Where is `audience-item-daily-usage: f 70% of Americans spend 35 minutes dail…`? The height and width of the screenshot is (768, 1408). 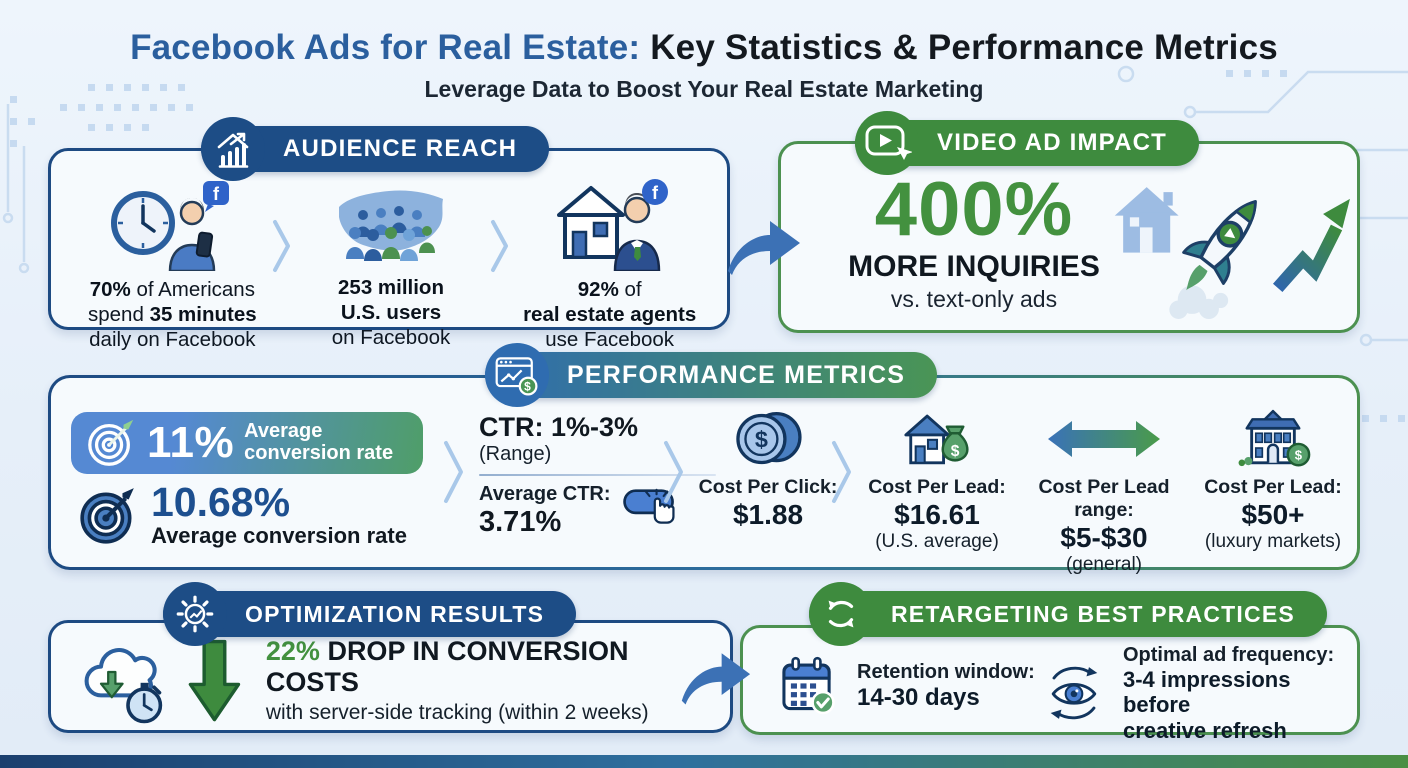 audience-item-daily-usage: f 70% of Americans spend 35 minutes dail… is located at coordinates (172, 263).